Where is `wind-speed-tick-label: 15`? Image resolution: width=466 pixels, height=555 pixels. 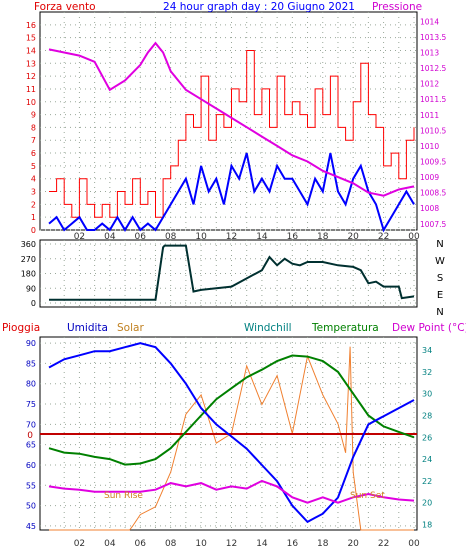
wind-speed-tick-label: 15 is located at coordinates (31, 38).